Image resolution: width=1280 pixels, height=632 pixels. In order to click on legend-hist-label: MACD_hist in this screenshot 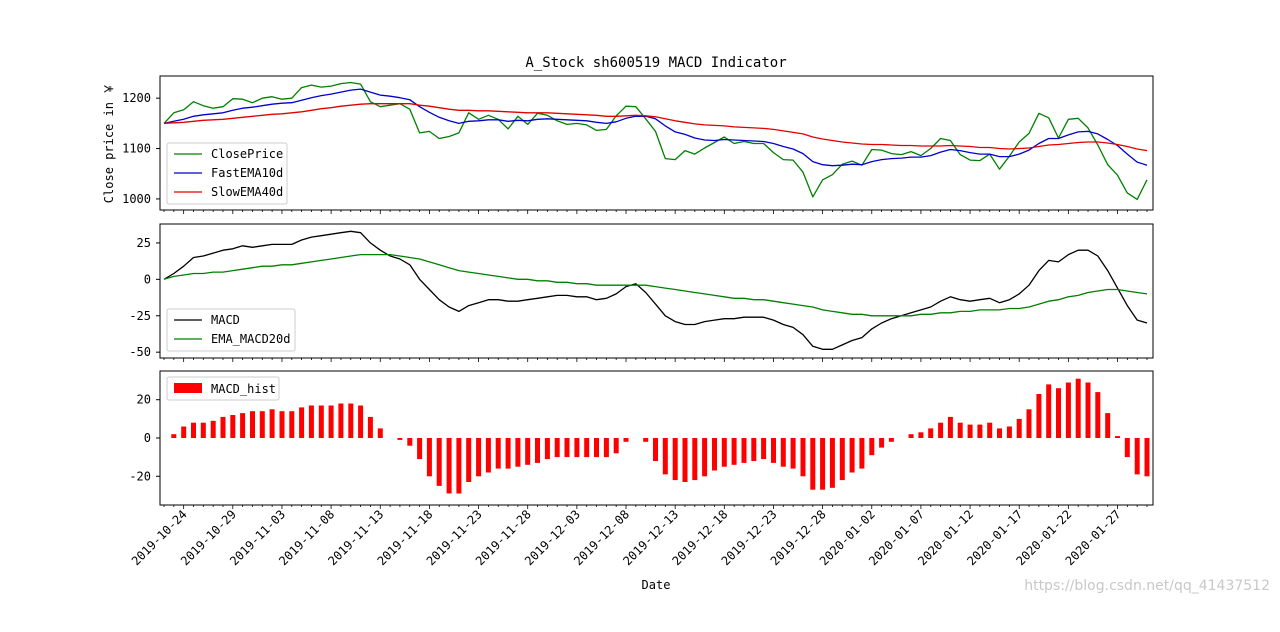, I will do `click(243, 389)`.